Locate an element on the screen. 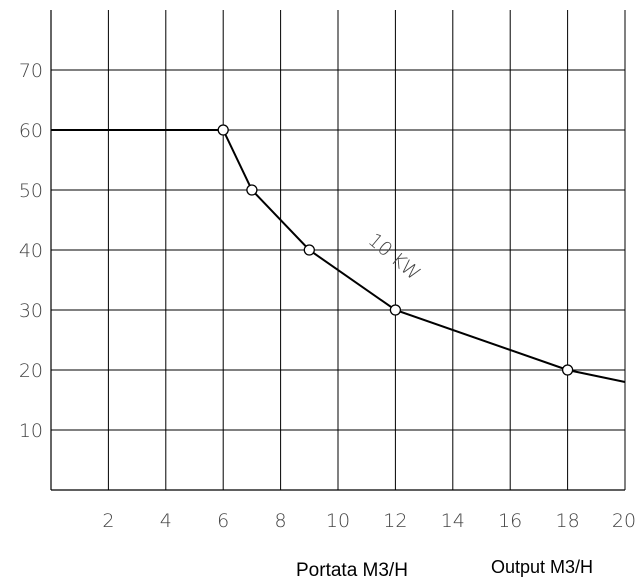  x-tick-label: 14 is located at coordinates (453, 521).